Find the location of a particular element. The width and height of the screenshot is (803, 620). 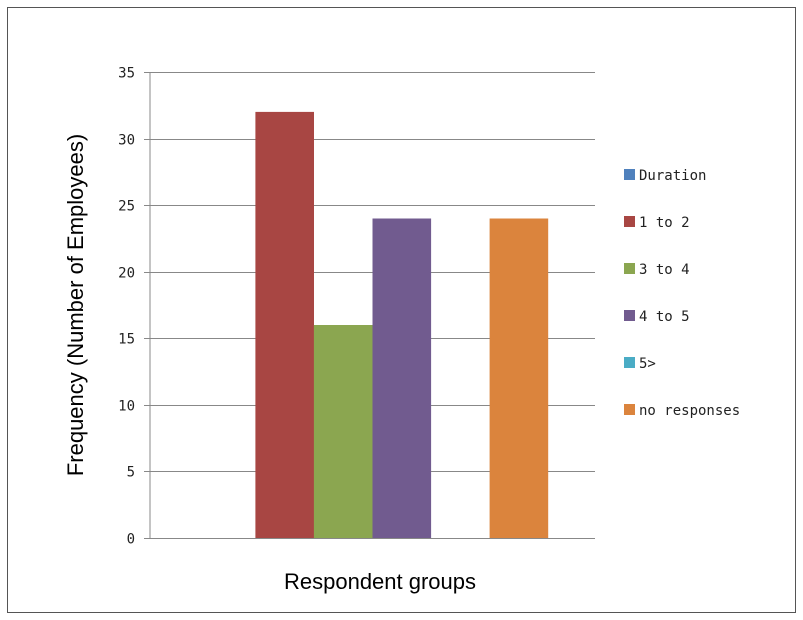

y-tick-label: 35 is located at coordinates (126, 74).